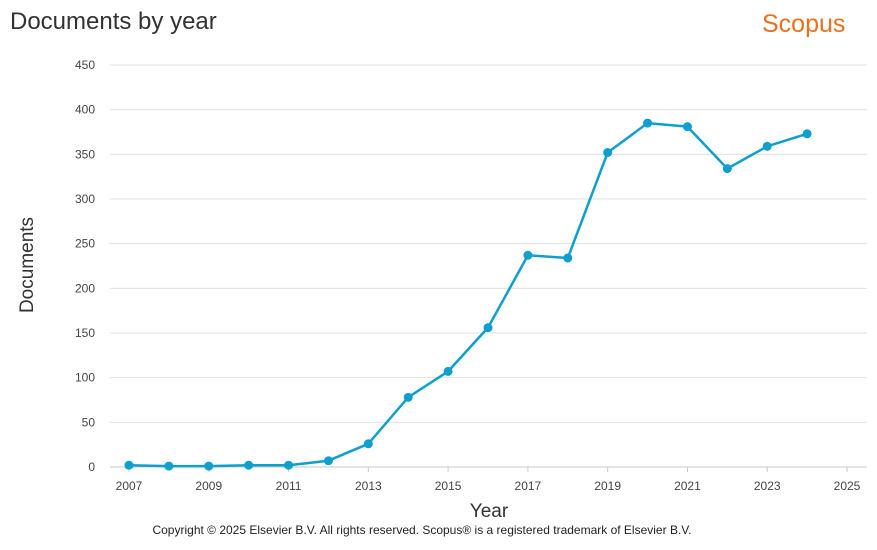 The width and height of the screenshot is (877, 550). I want to click on y-tick-label: 300, so click(85, 199).